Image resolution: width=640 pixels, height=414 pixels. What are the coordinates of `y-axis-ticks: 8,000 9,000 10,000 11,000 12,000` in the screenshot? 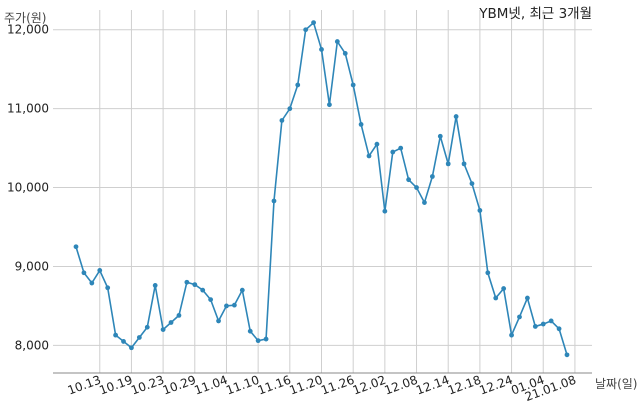 It's located at (28, 188).